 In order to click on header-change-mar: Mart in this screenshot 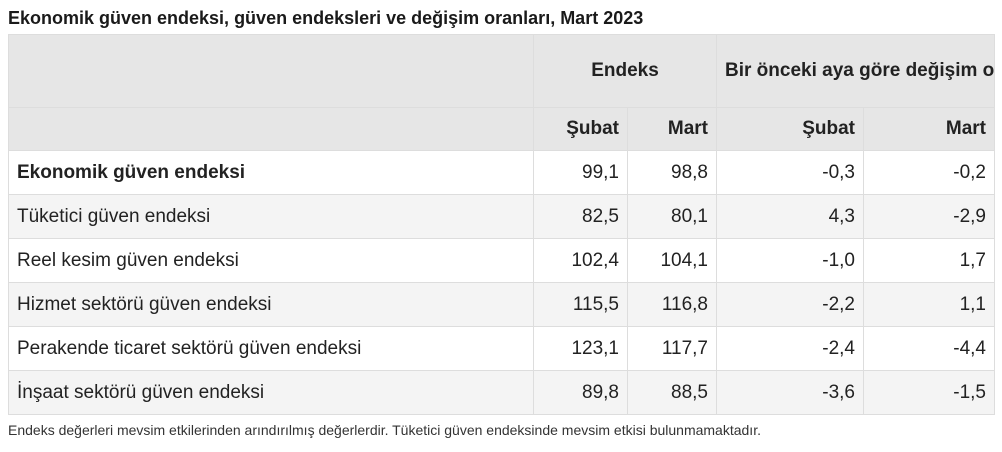, I will do `click(929, 129)`.